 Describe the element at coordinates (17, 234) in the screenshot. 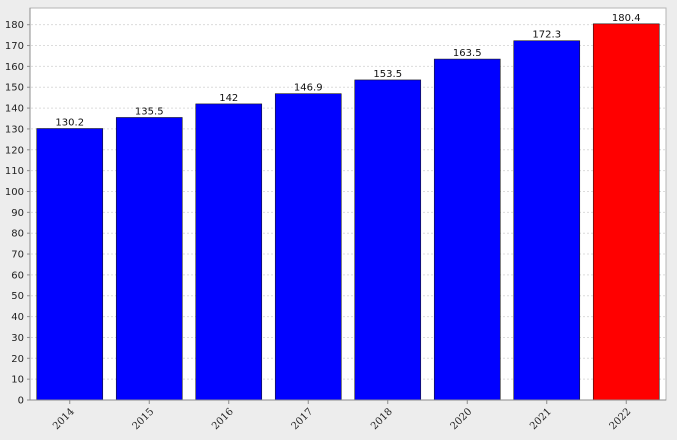

I see `y-tick-label: 80` at that location.